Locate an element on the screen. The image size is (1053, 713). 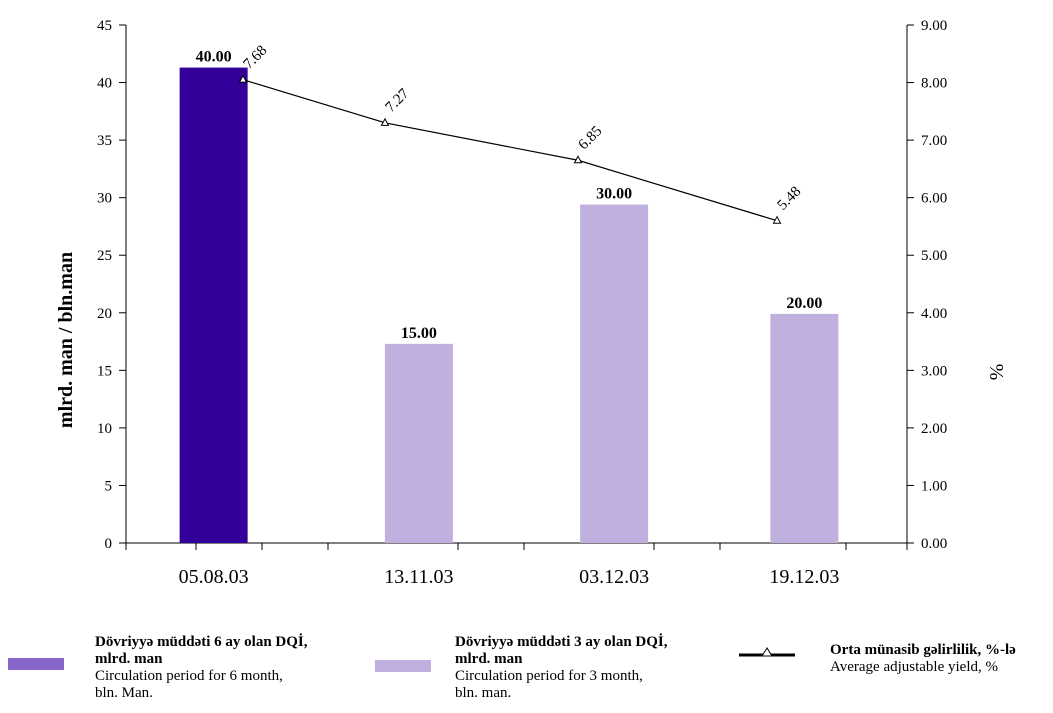
x-tick-label: 19.12.03 is located at coordinates (804, 577).